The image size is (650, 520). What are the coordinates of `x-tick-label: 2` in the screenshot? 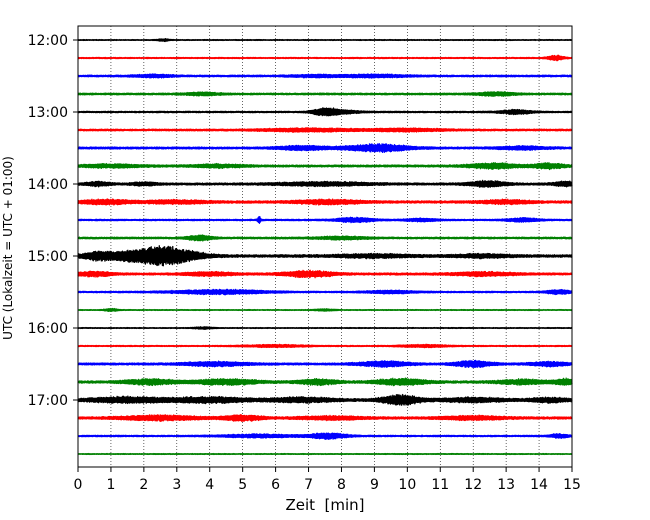 It's located at (143, 485).